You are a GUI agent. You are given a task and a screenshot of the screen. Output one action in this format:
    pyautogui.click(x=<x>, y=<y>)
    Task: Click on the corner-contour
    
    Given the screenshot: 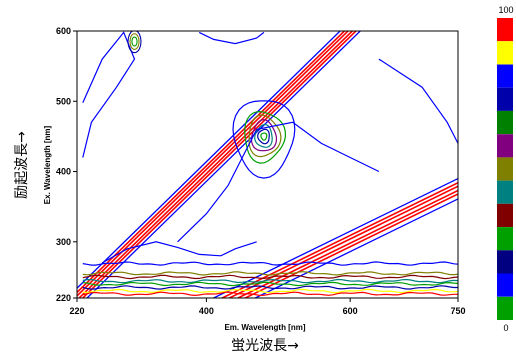 What is the action you would take?
    pyautogui.click(x=134, y=42)
    